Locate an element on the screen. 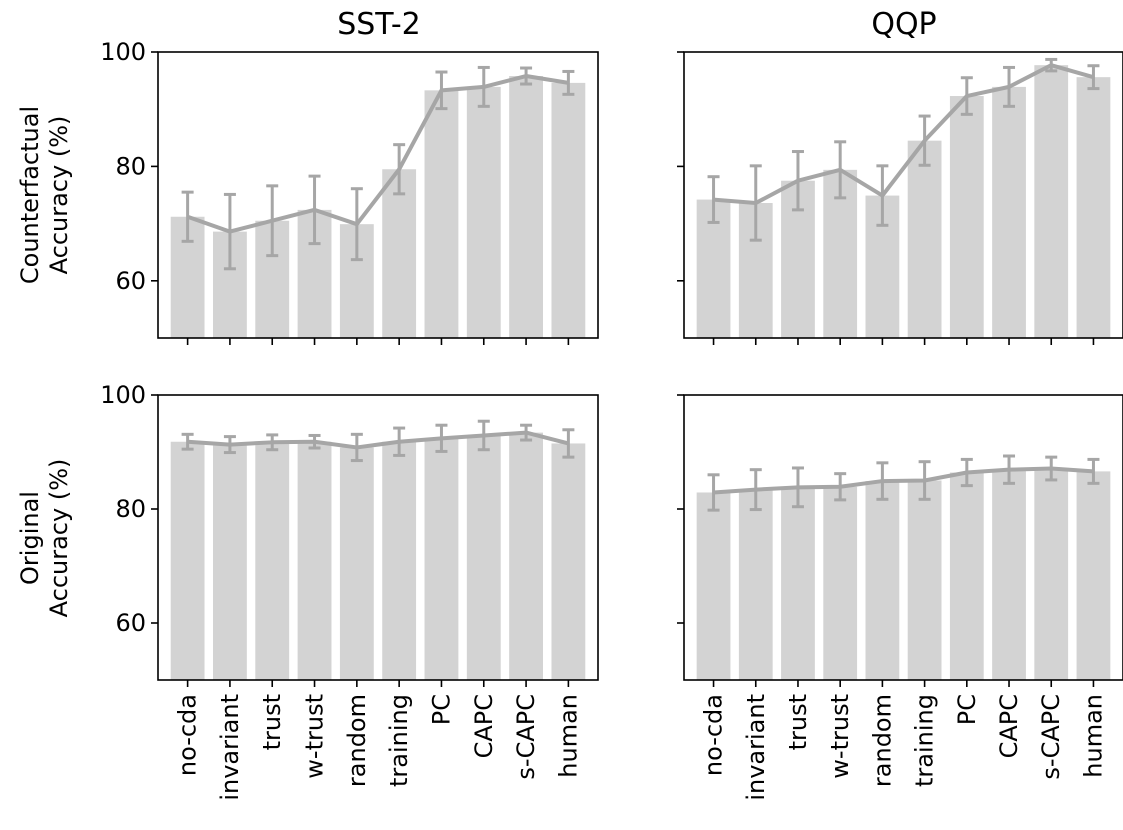 The image size is (1123, 830). panel-qqp-counterfactual is located at coordinates (900, 198).